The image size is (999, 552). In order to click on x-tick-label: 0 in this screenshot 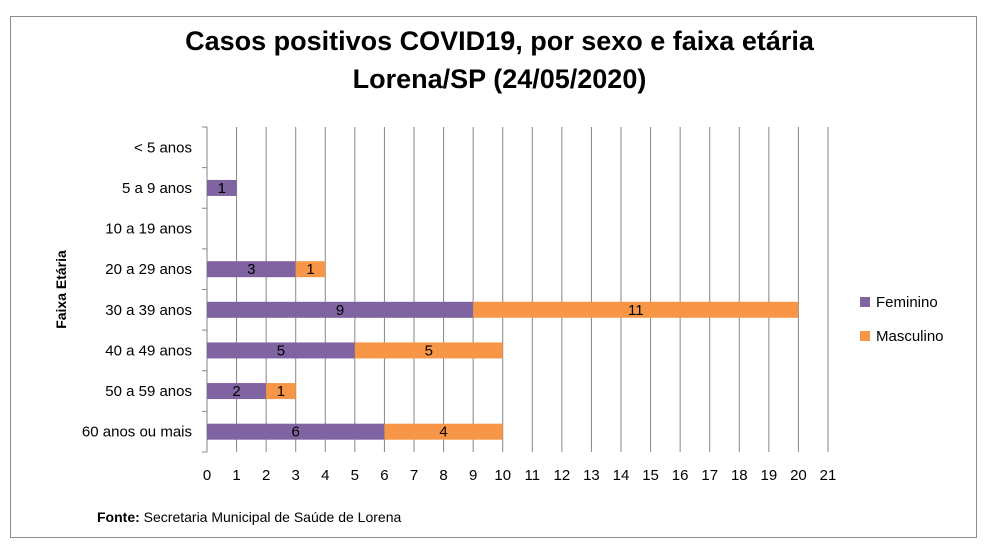, I will do `click(207, 475)`.